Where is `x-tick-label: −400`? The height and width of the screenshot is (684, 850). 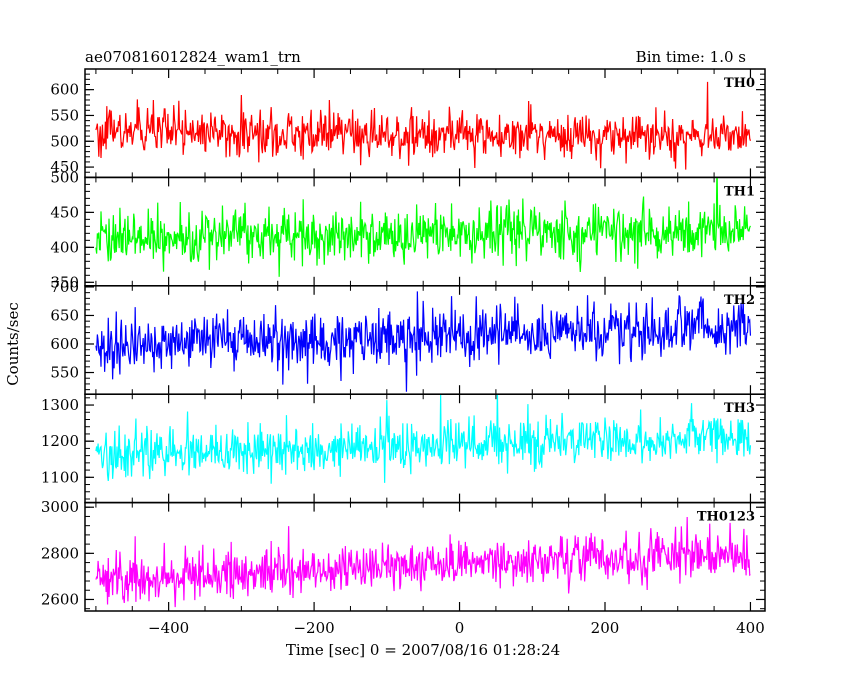 x-tick-label: −400 is located at coordinates (168, 628).